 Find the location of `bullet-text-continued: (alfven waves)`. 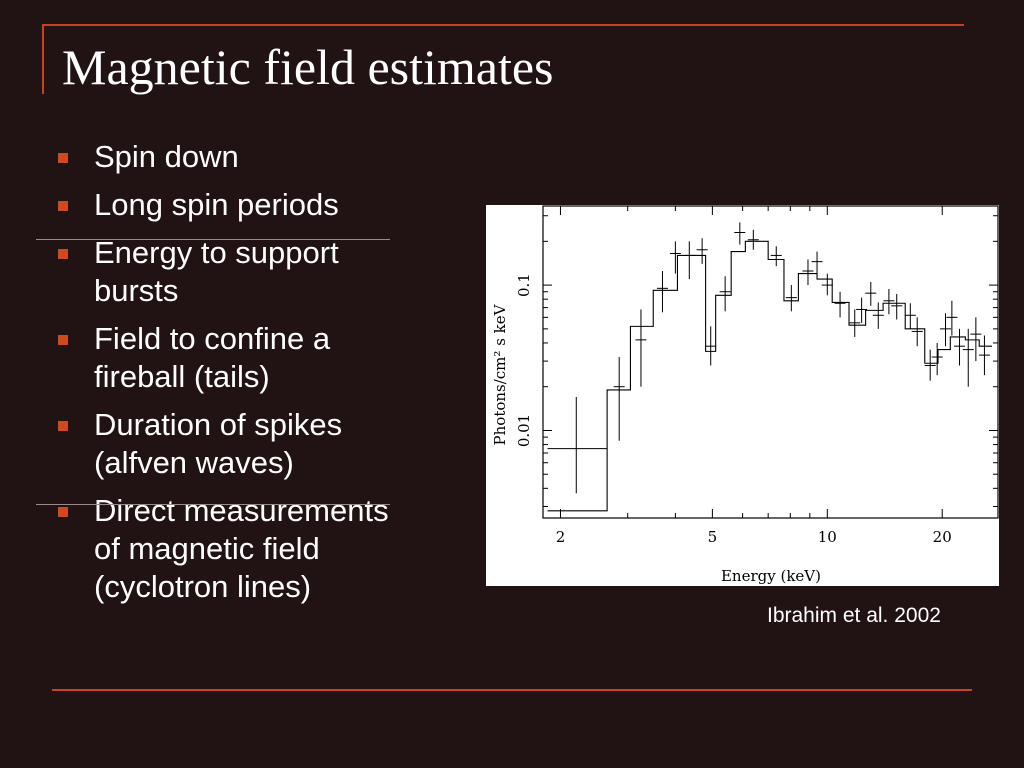

bullet-text-continued: (alfven waves) is located at coordinates (194, 462).